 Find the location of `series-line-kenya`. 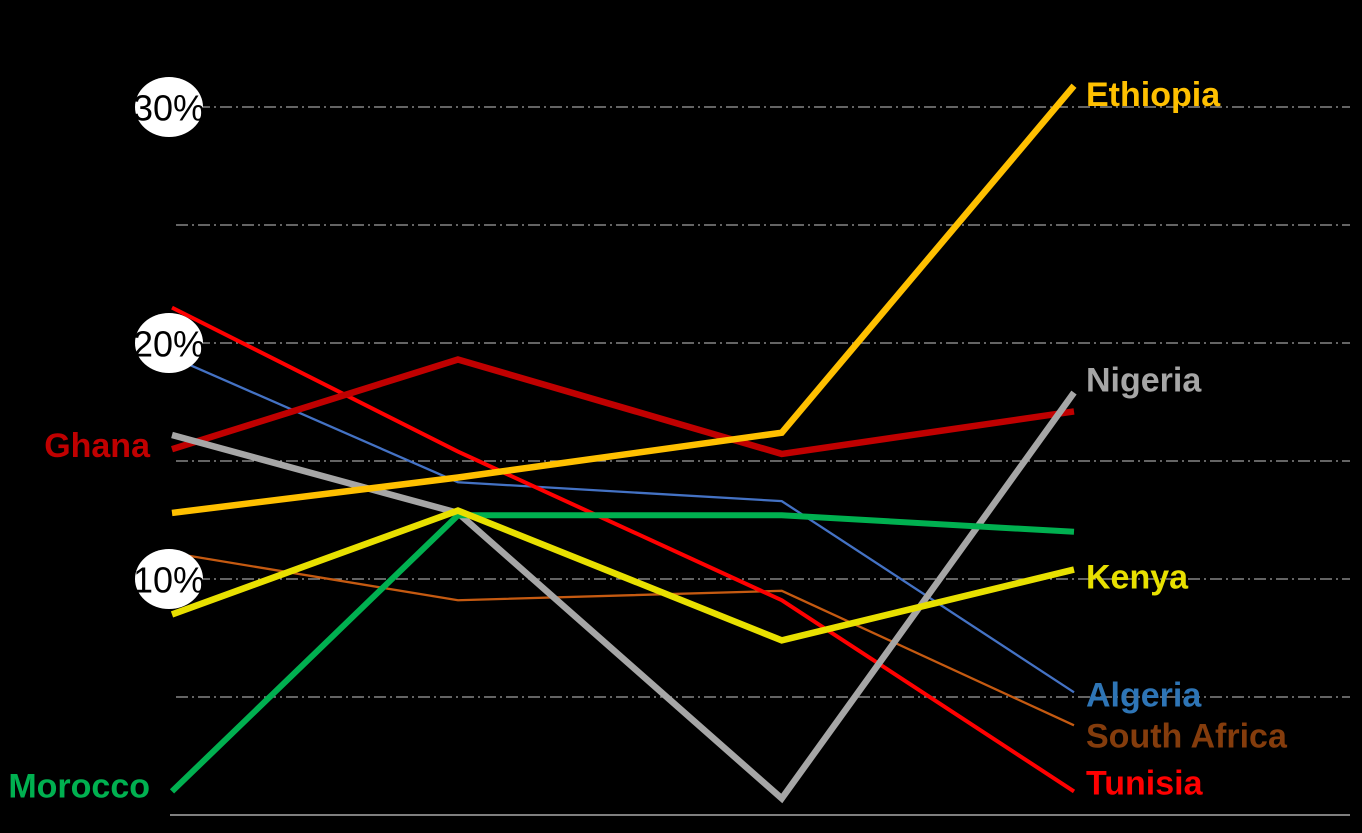

series-line-kenya is located at coordinates (622, 575).